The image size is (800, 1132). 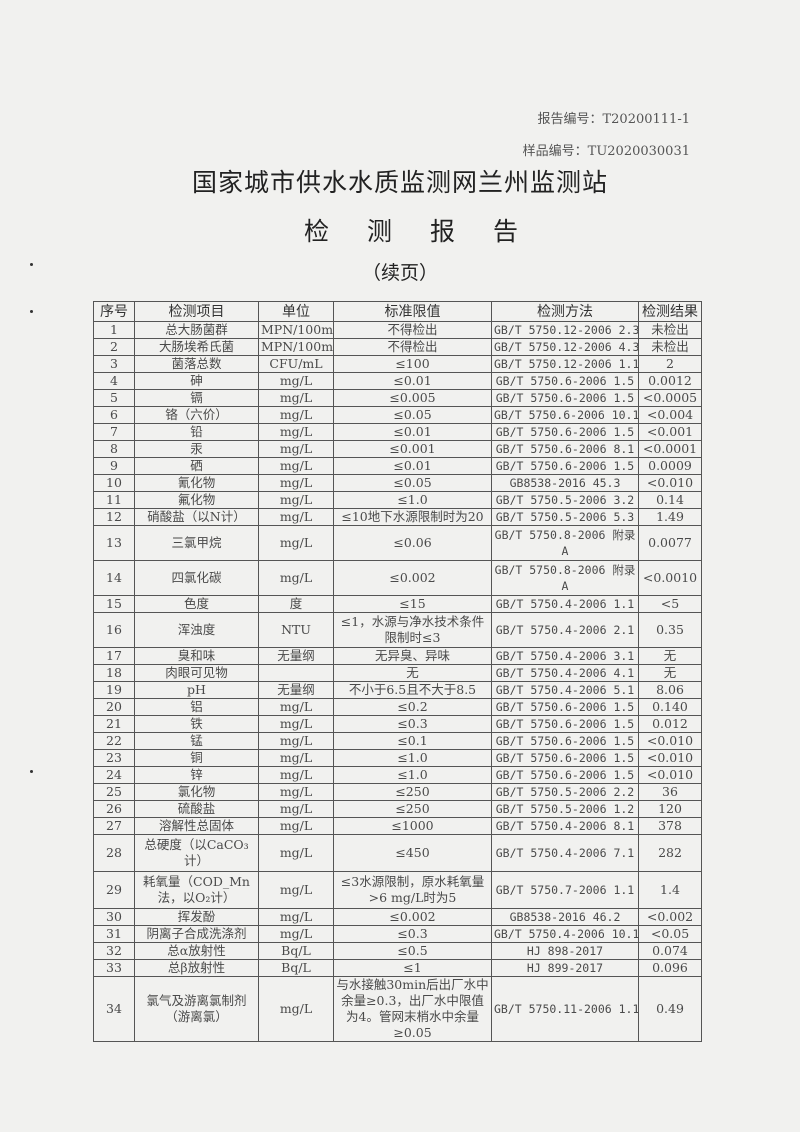 What do you see at coordinates (670, 690) in the screenshot?
I see `cell-result: 8.06` at bounding box center [670, 690].